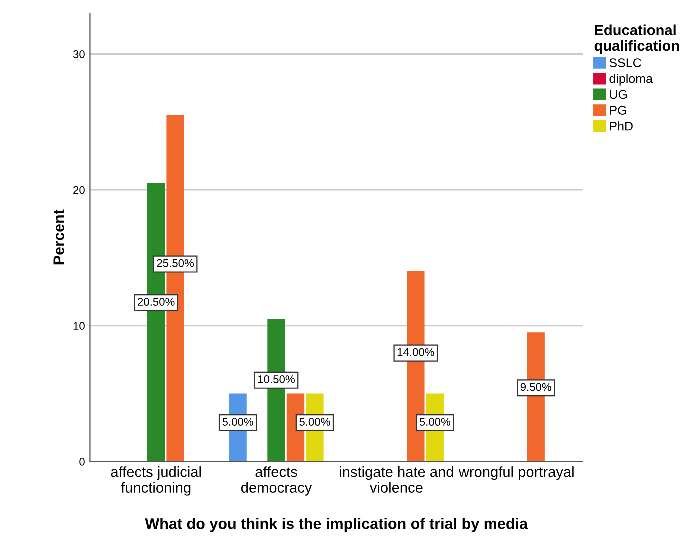 The image size is (694, 540). What do you see at coordinates (619, 95) in the screenshot?
I see `legend-label: UG` at bounding box center [619, 95].